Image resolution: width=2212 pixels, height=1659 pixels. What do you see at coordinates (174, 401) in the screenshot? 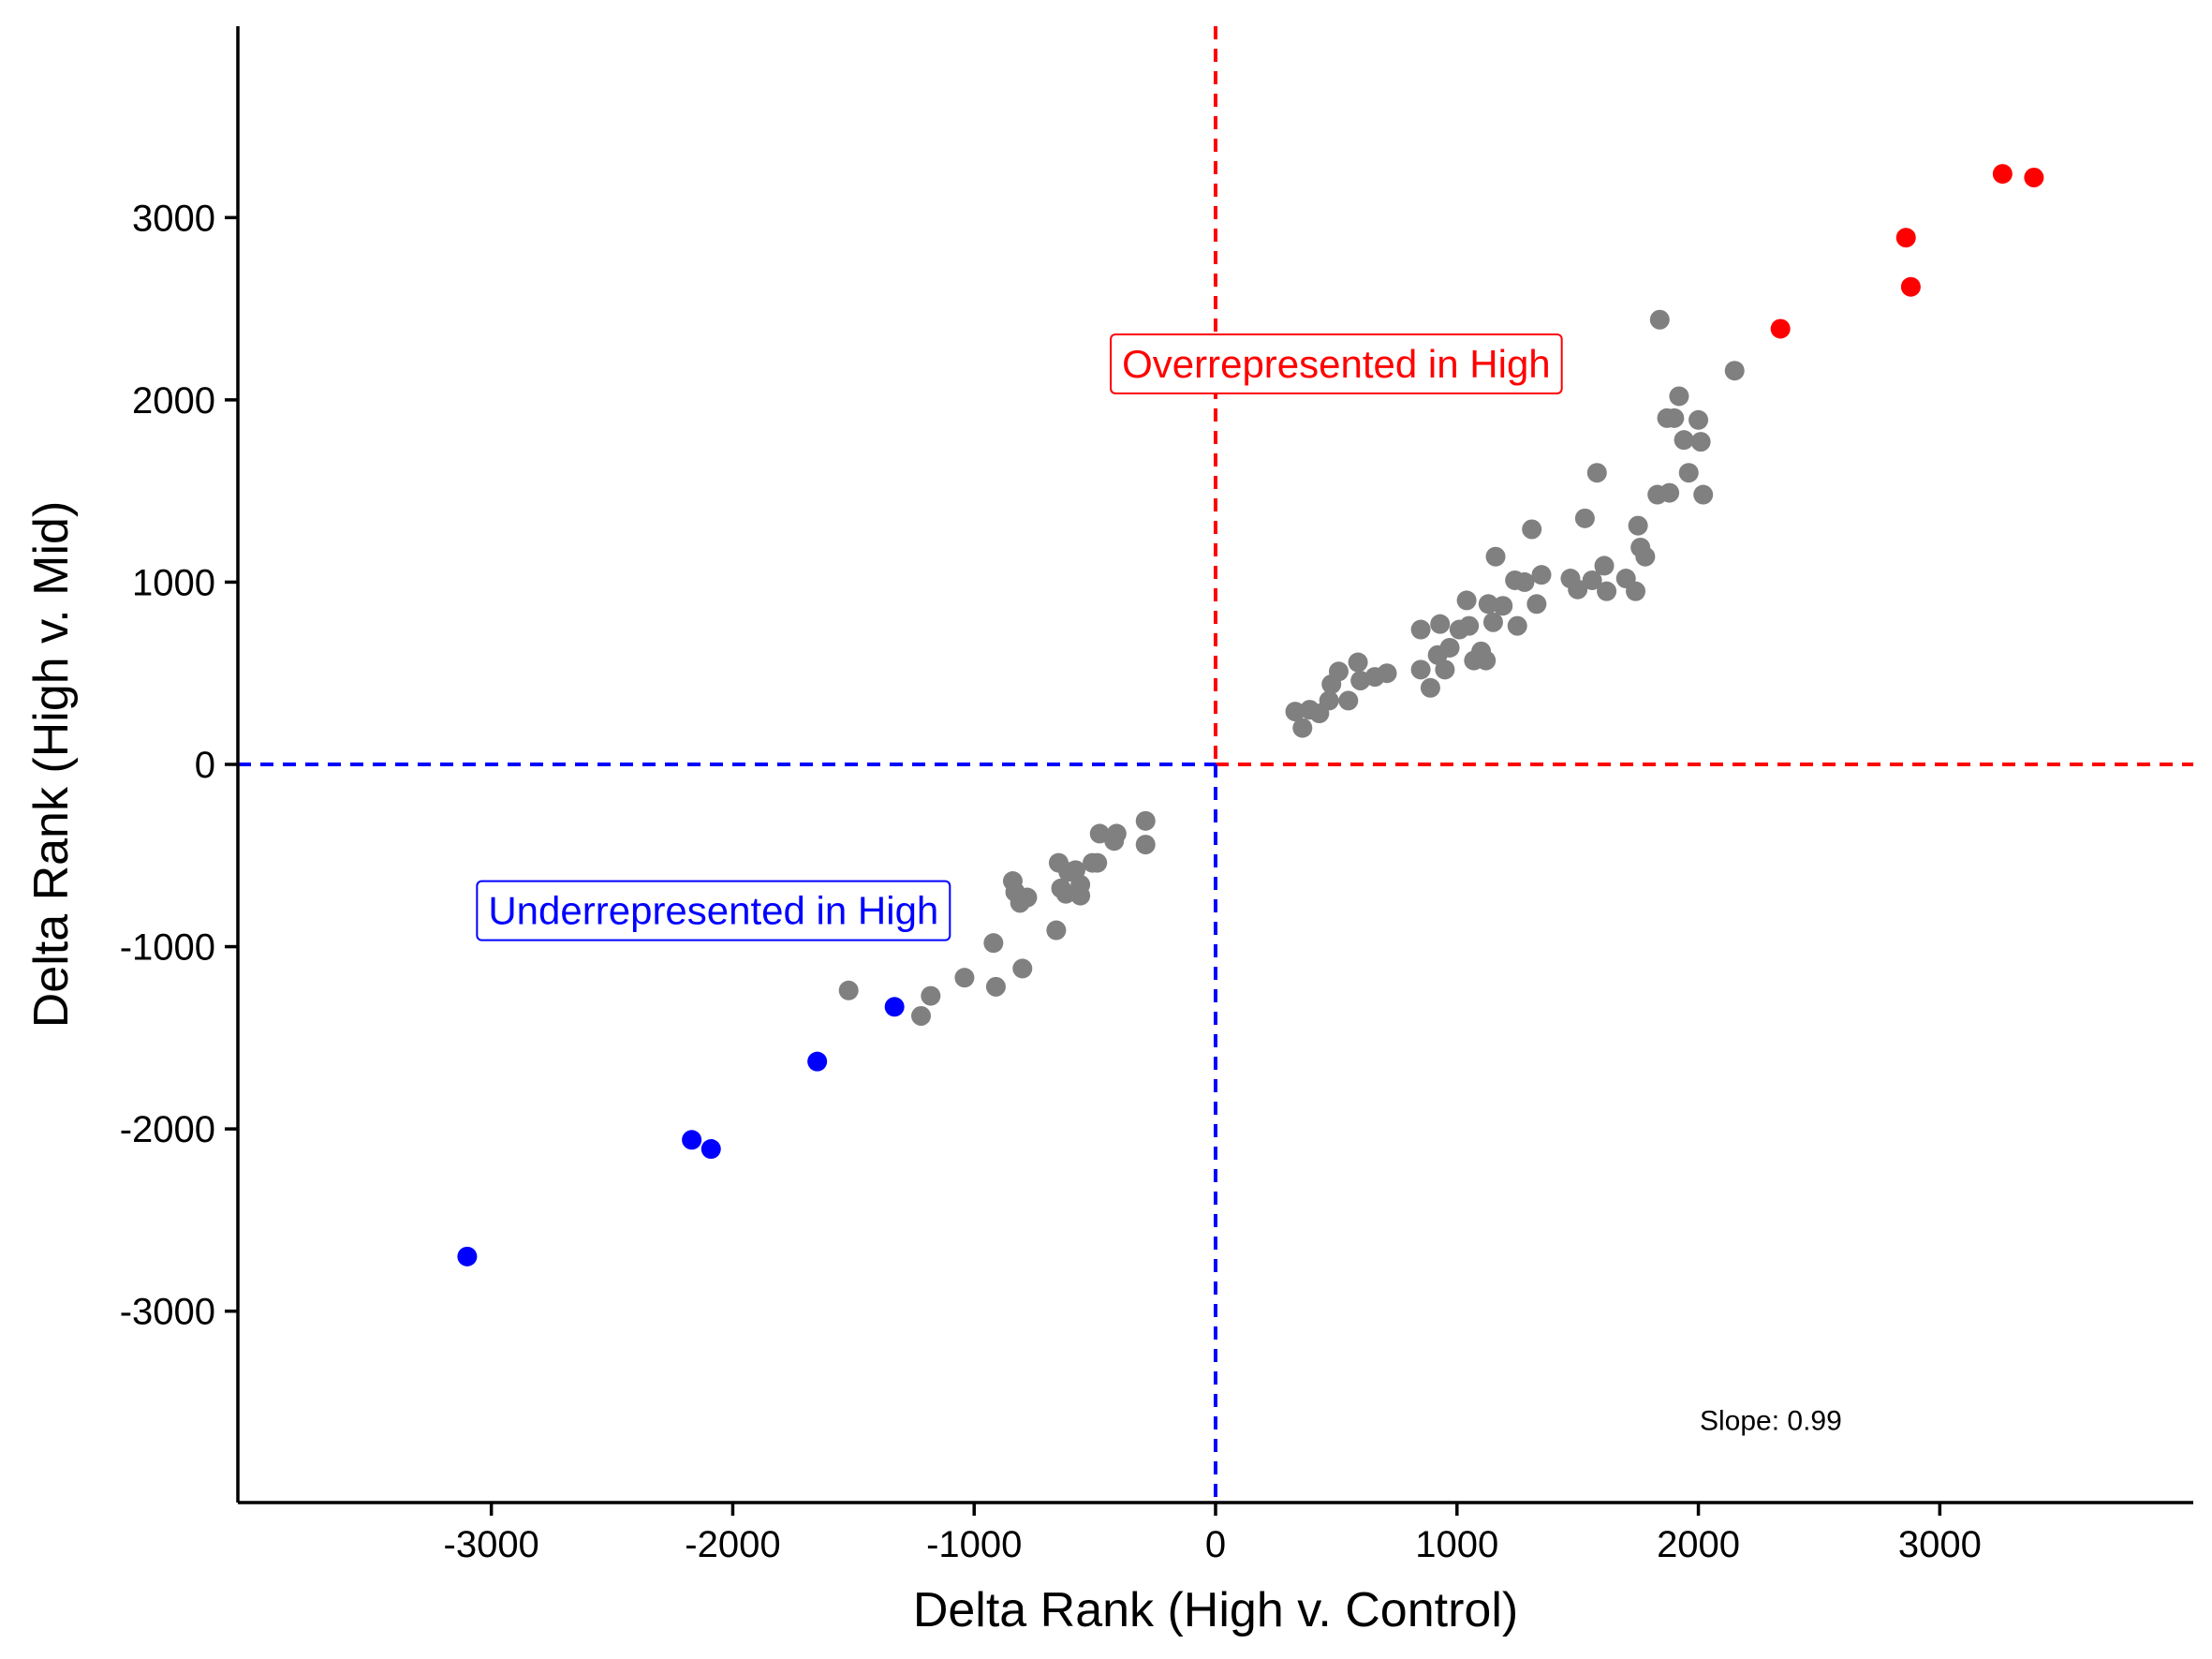
I see `y-tick-label: 2000` at bounding box center [174, 401].